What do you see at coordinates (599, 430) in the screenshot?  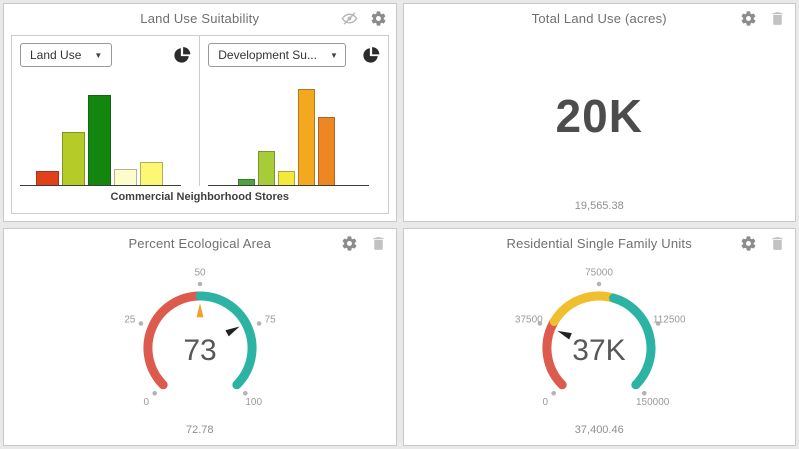 I see `residential-units-exact-value: 37,400.46` at bounding box center [599, 430].